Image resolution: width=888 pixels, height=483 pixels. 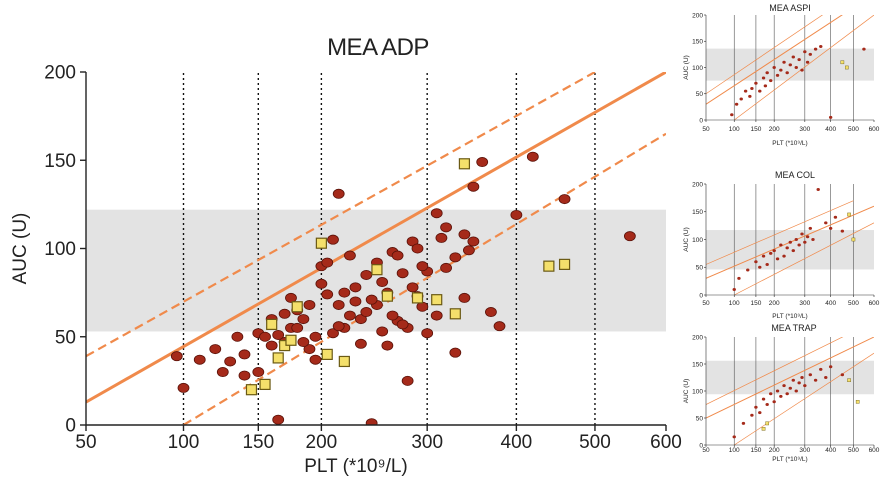 I want to click on y-tick-label: 0, so click(x=701, y=445).